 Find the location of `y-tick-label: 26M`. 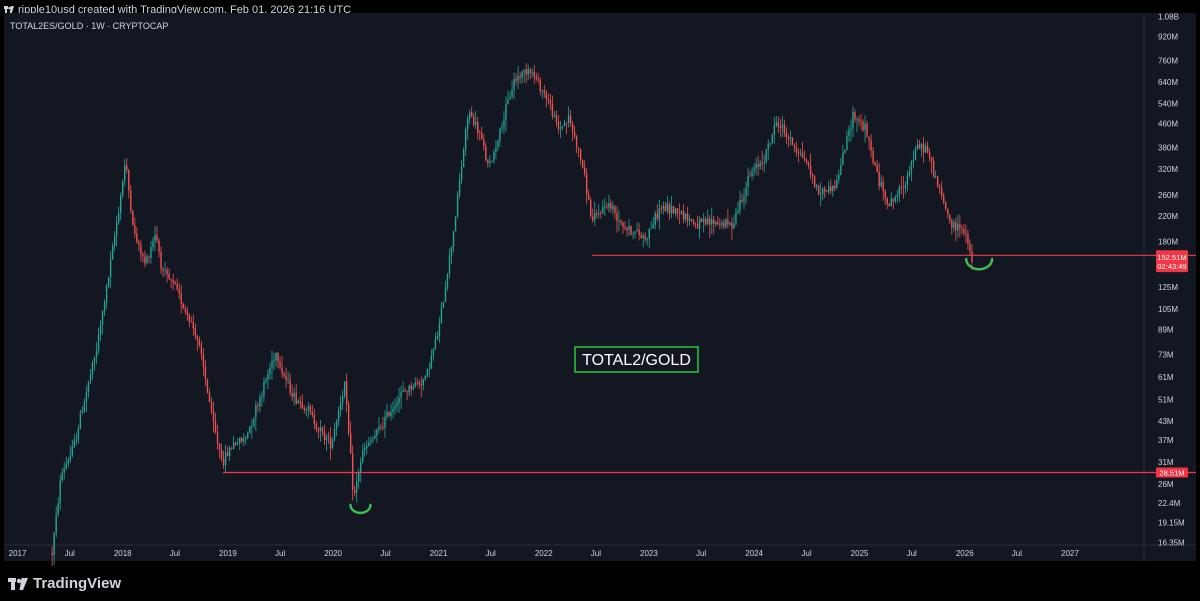

y-tick-label: 26M is located at coordinates (1166, 484).